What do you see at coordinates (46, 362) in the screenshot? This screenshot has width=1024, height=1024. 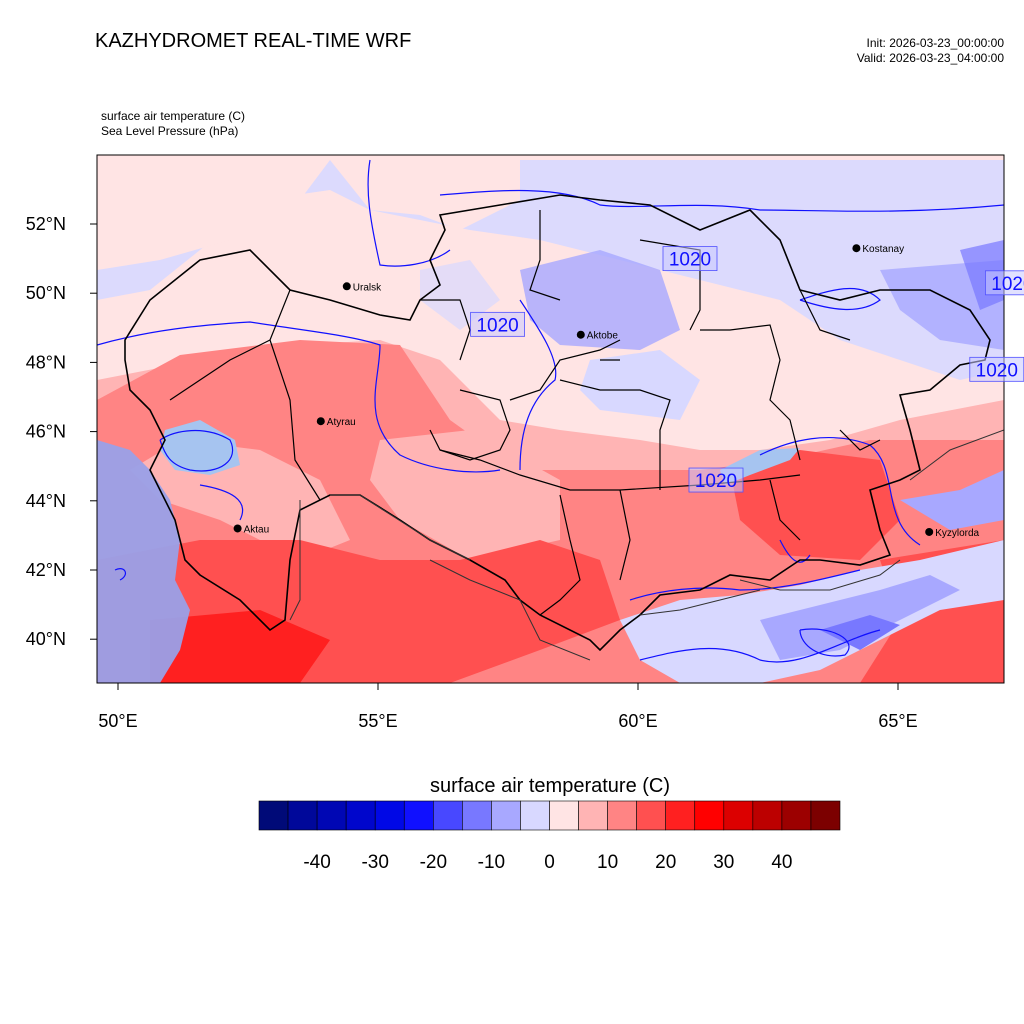 I see `lat-tick-label: 48°N` at bounding box center [46, 362].